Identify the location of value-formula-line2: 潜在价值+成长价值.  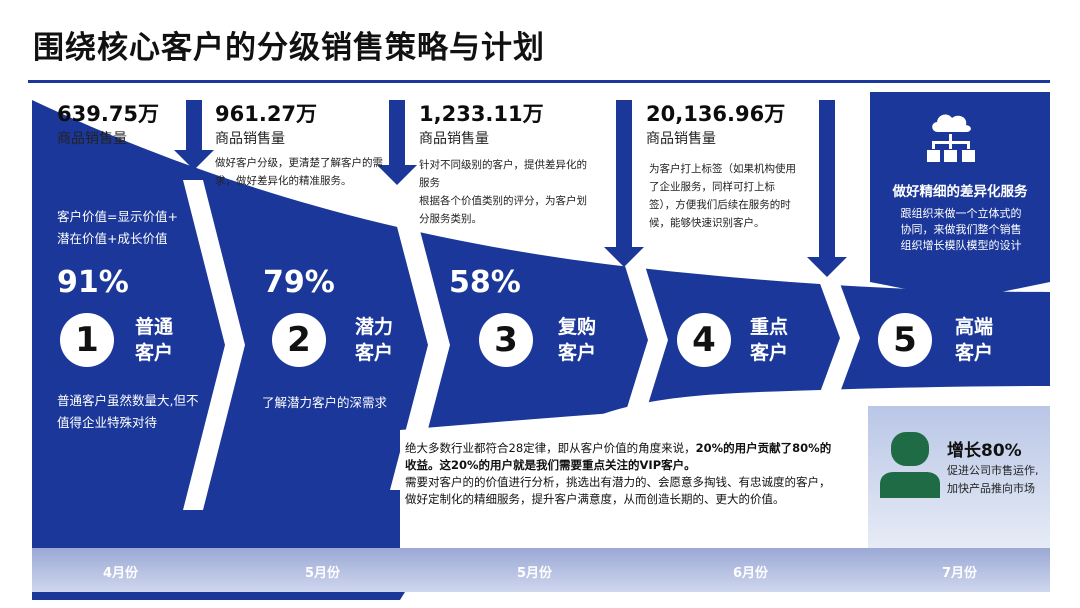
(112, 238).